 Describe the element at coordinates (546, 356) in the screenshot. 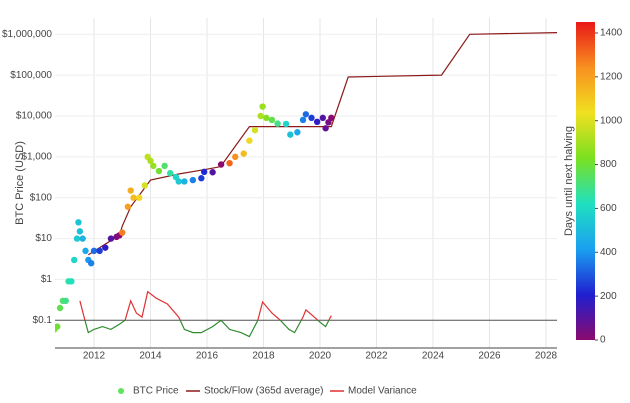

I see `x-tick-label: 2028` at that location.